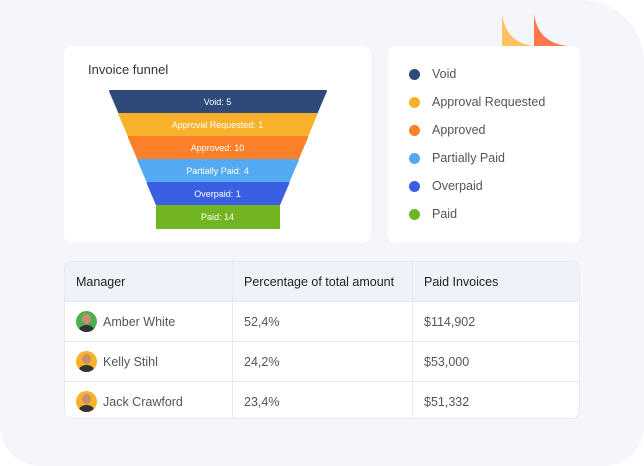 The width and height of the screenshot is (644, 466). I want to click on legend-item: Approval Requested, so click(477, 102).